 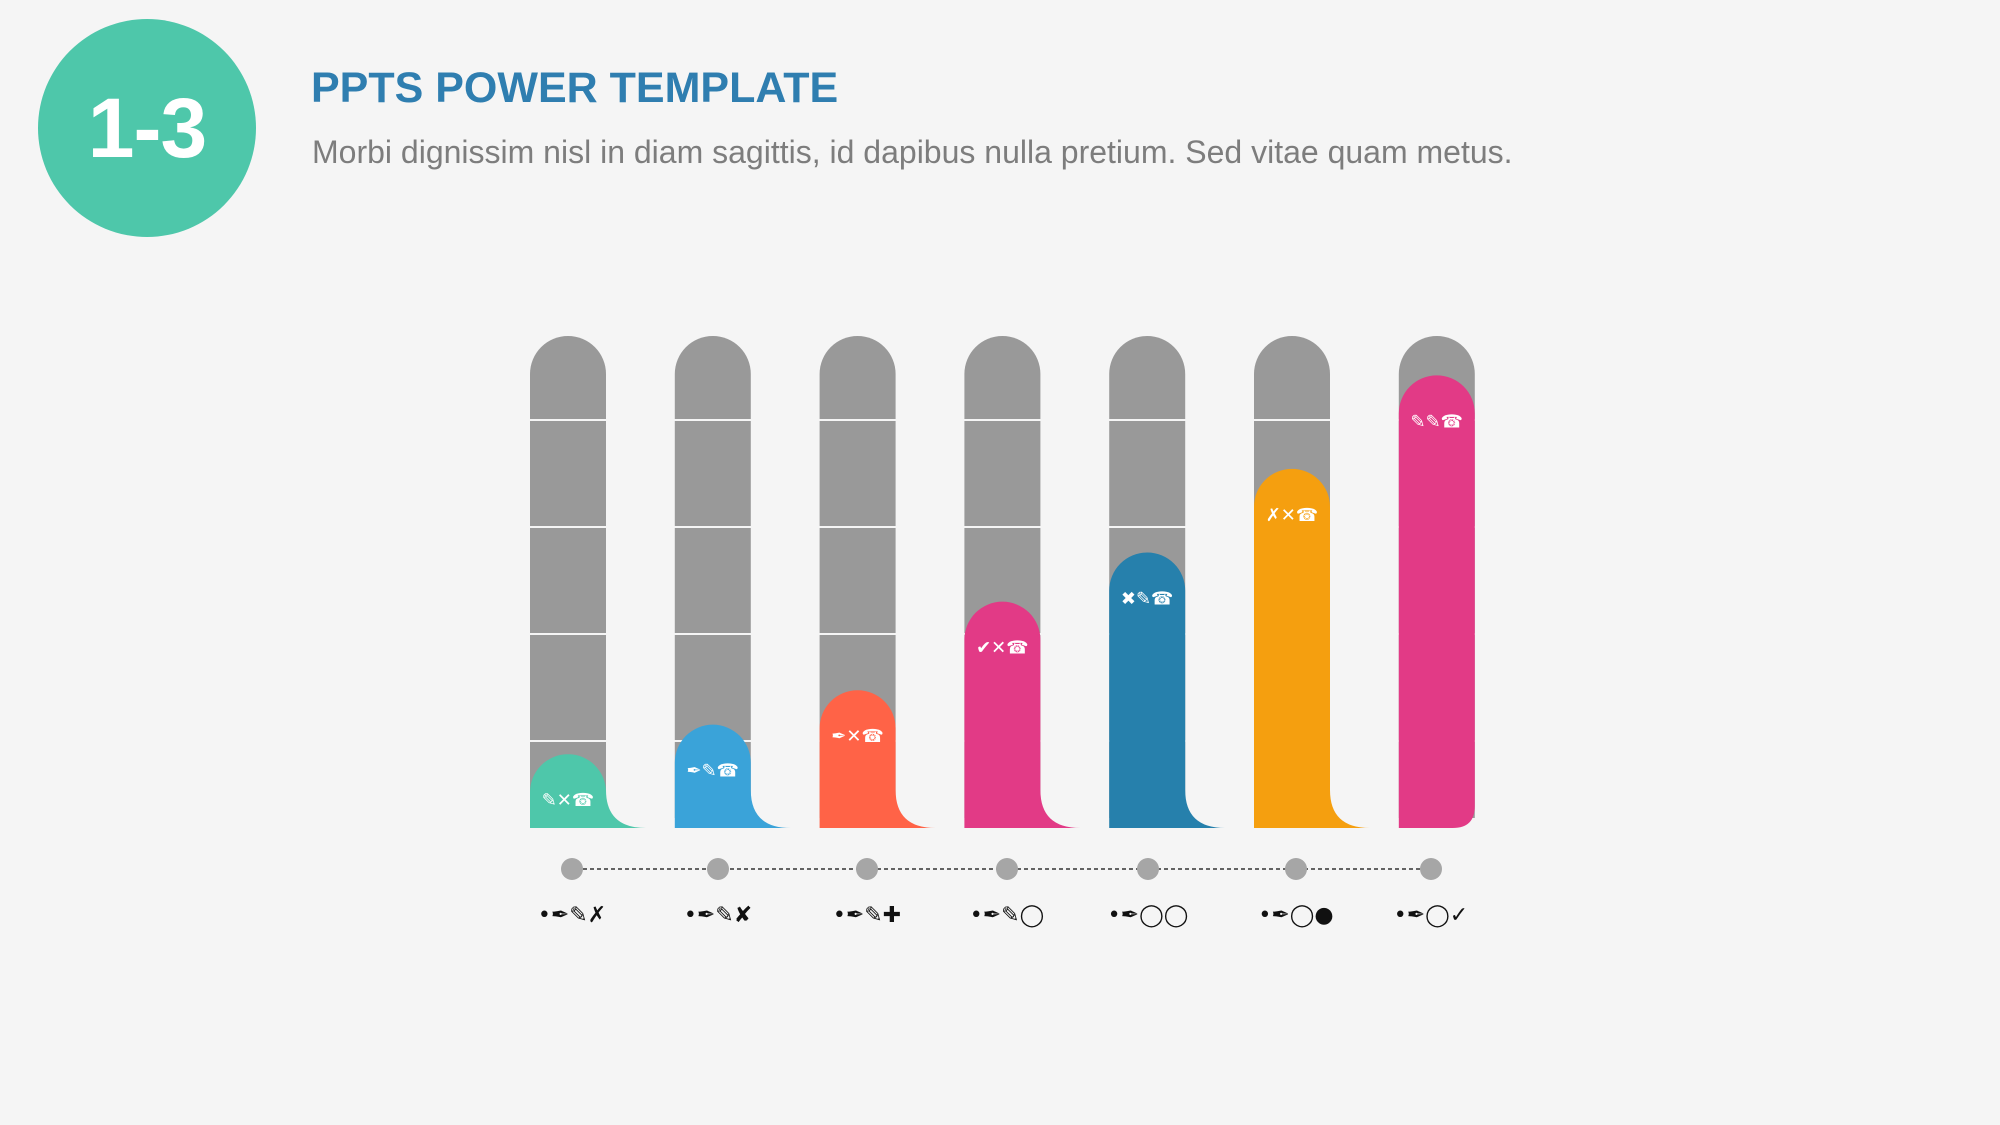 What do you see at coordinates (718, 915) in the screenshot?
I see `category-label: •✒✎✘` at bounding box center [718, 915].